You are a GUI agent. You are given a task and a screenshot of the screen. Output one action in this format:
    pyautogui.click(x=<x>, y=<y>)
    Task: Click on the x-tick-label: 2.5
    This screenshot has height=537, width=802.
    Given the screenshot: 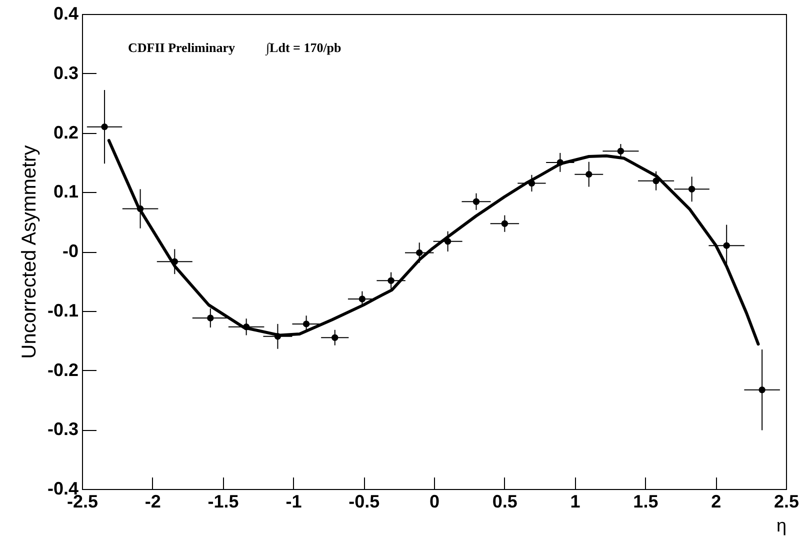 What is the action you would take?
    pyautogui.click(x=787, y=502)
    